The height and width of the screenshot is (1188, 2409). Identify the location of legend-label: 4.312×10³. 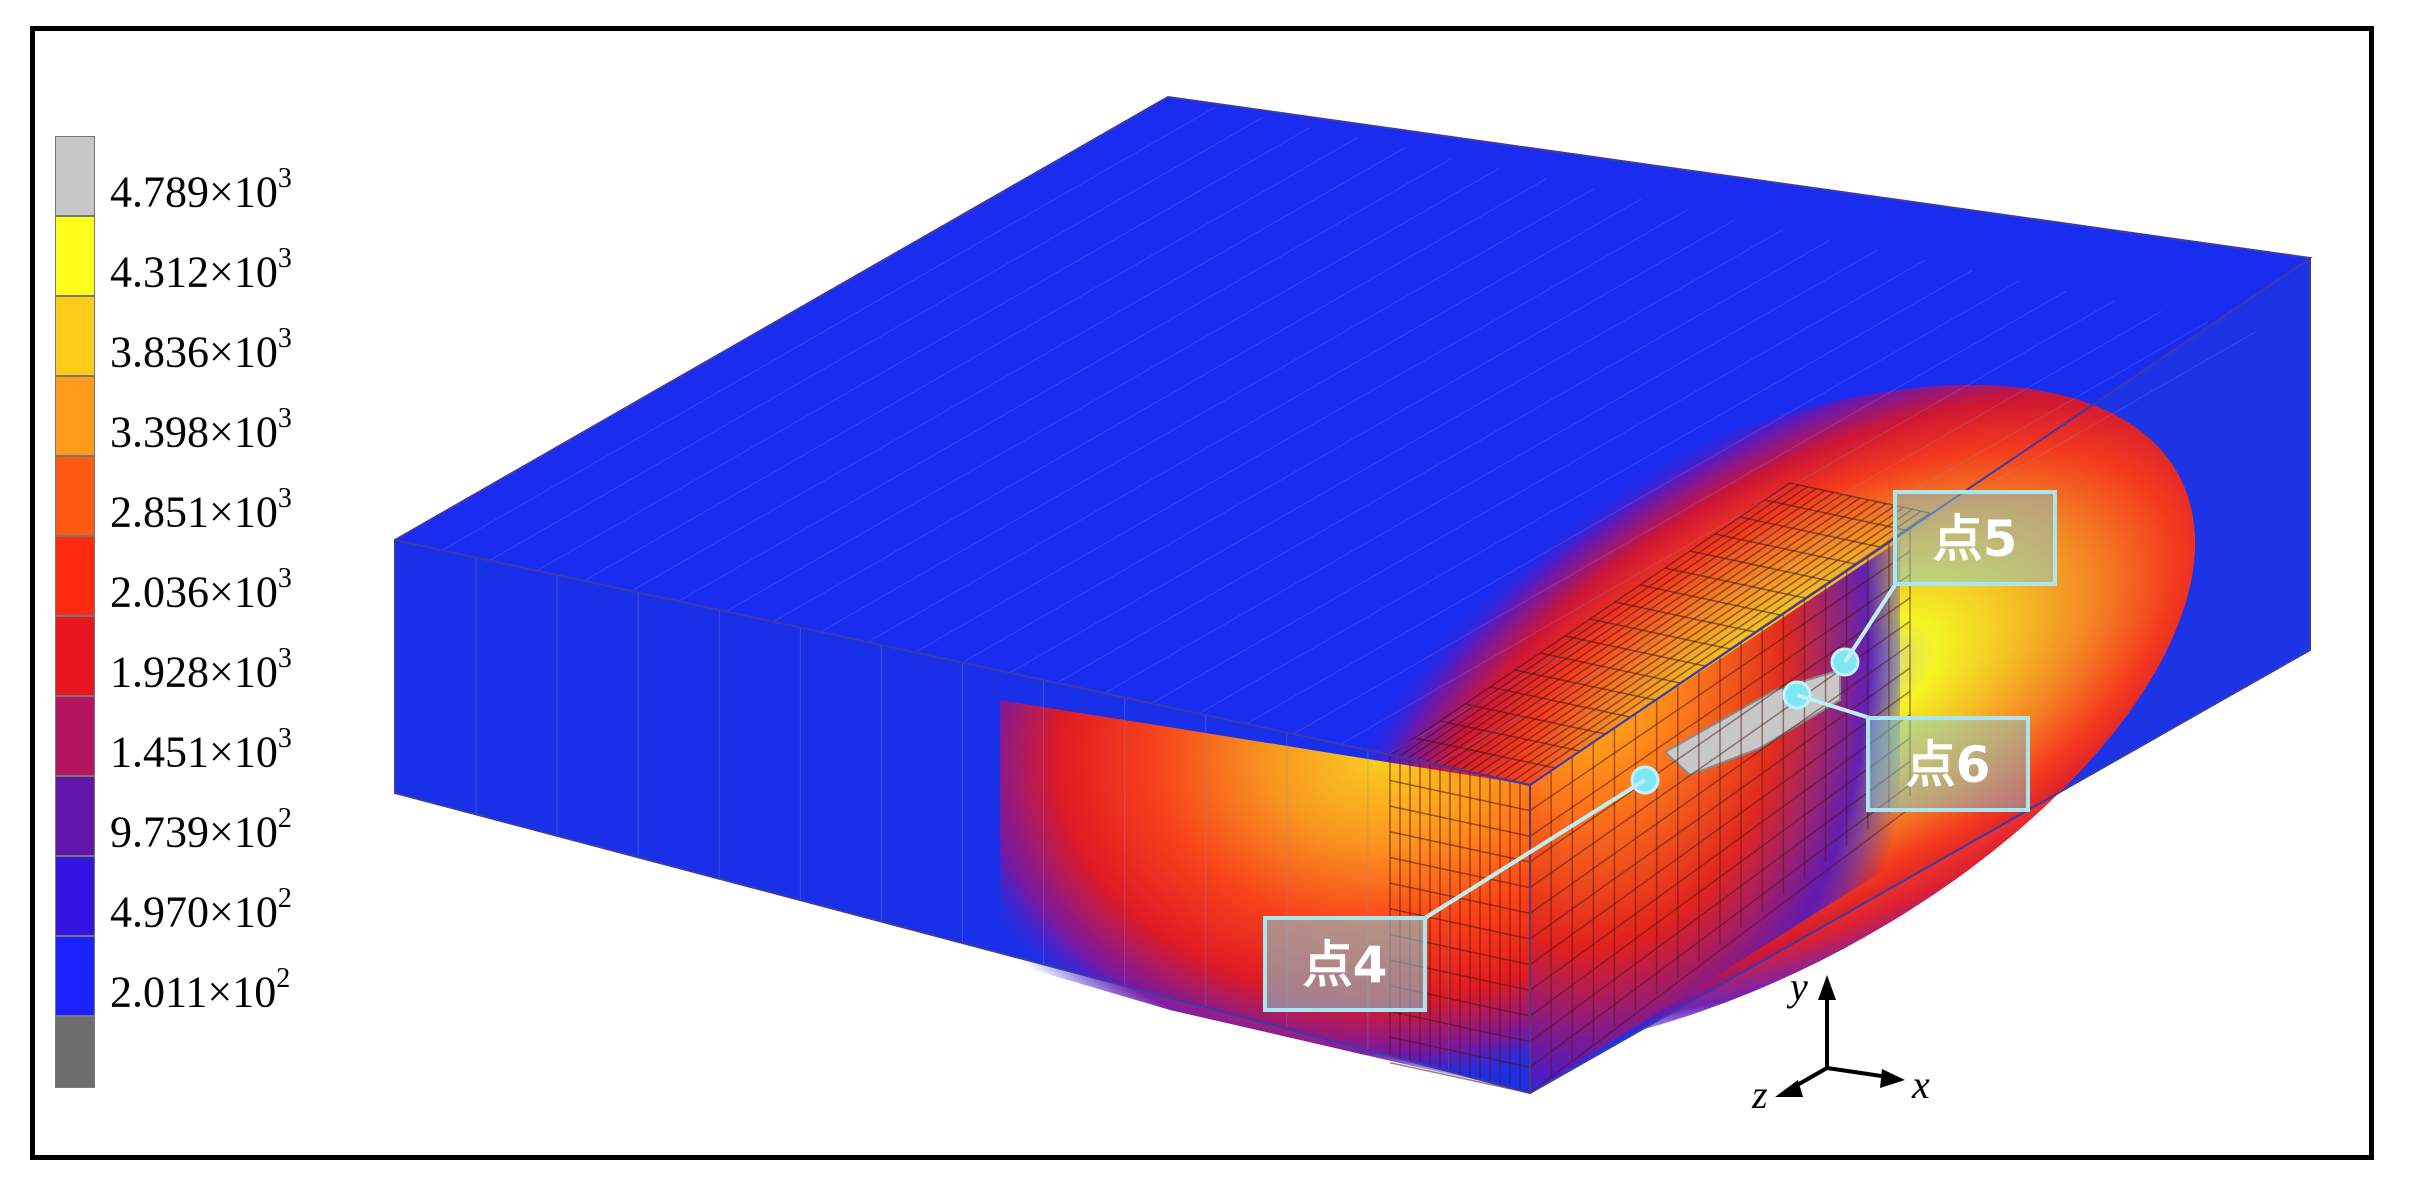
(201, 270).